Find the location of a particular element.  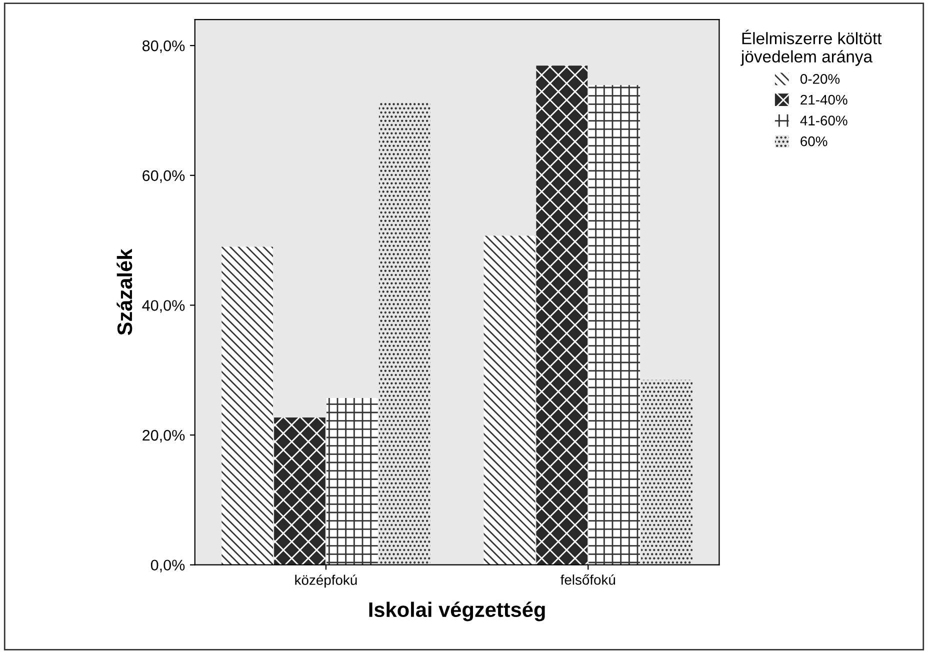

y-tick-label: 40,0% is located at coordinates (163, 306).